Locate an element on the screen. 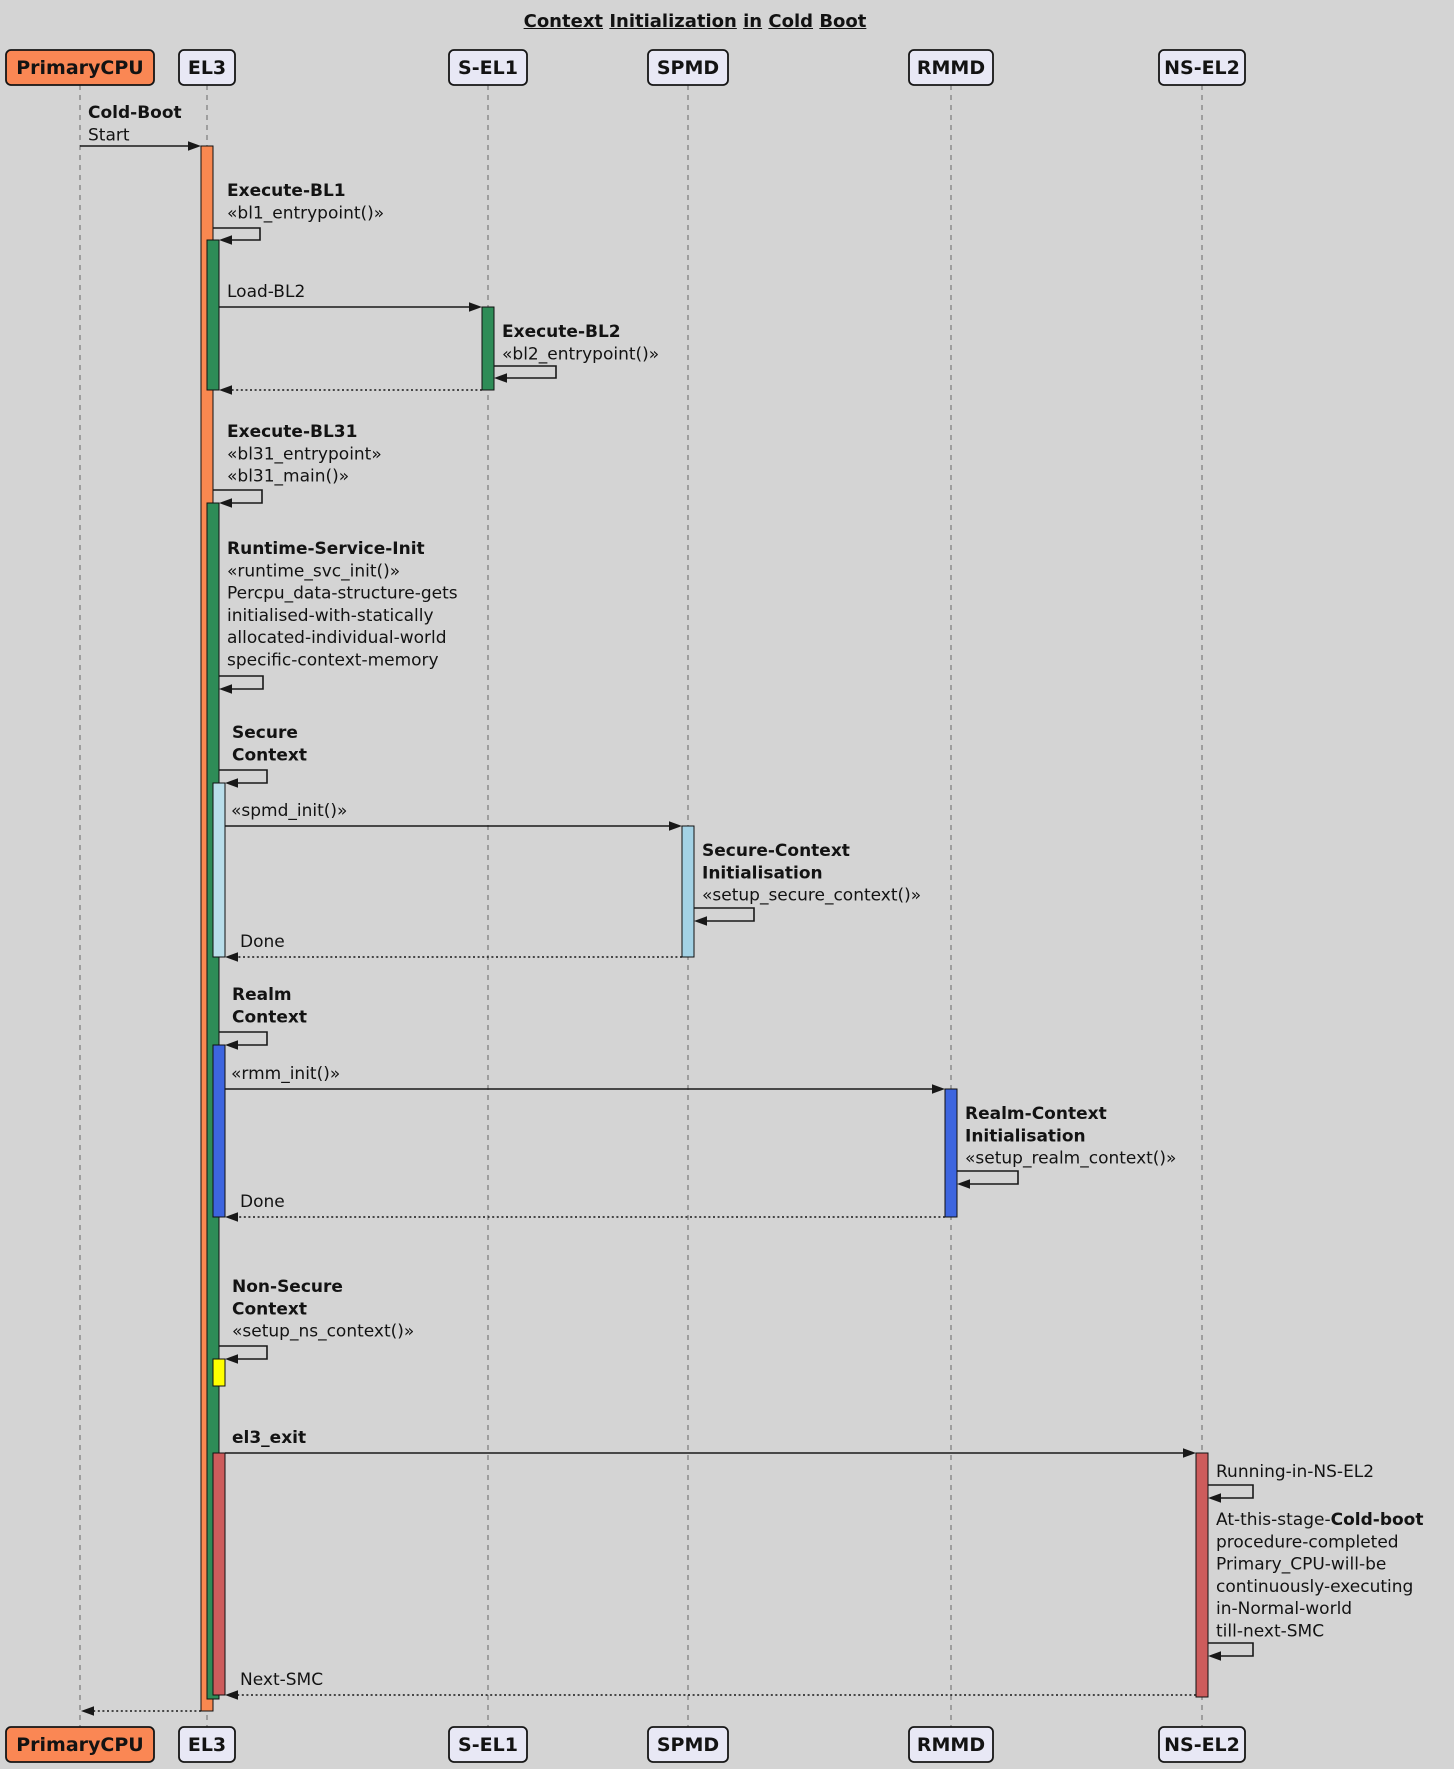  self-message-secure-context-initialisation is located at coordinates (724, 914).